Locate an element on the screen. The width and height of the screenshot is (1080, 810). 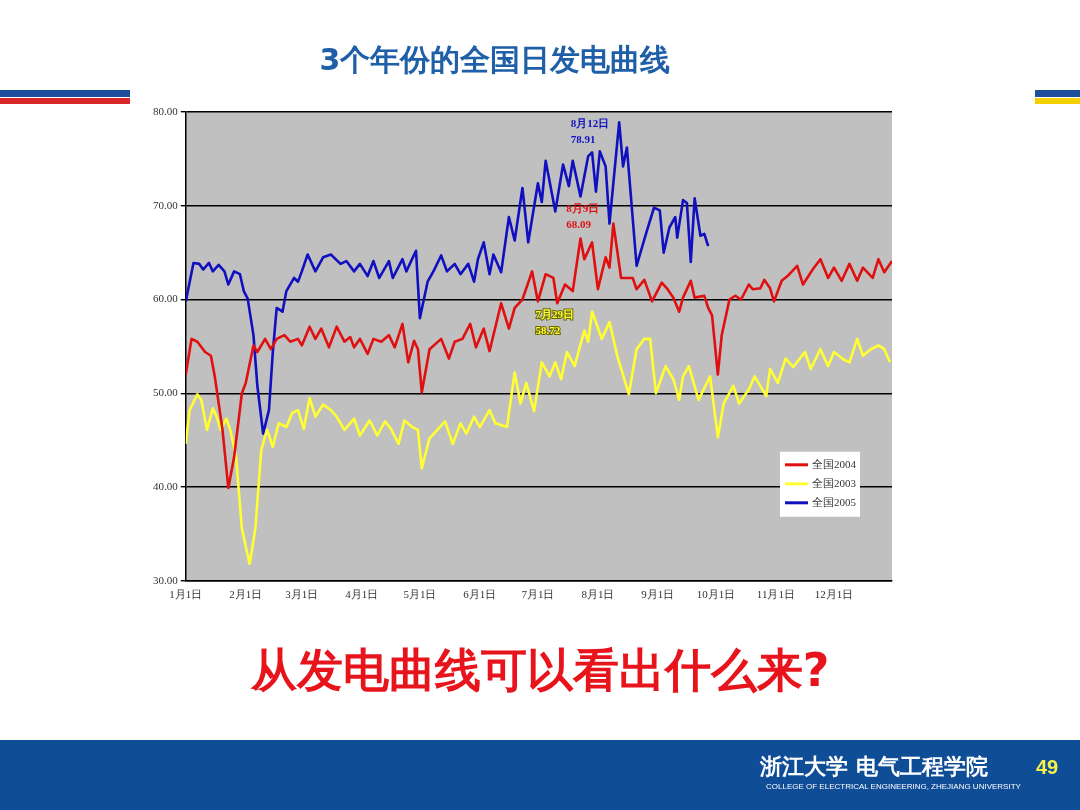
y-tick-label: 70.00 is located at coordinates (166, 204).